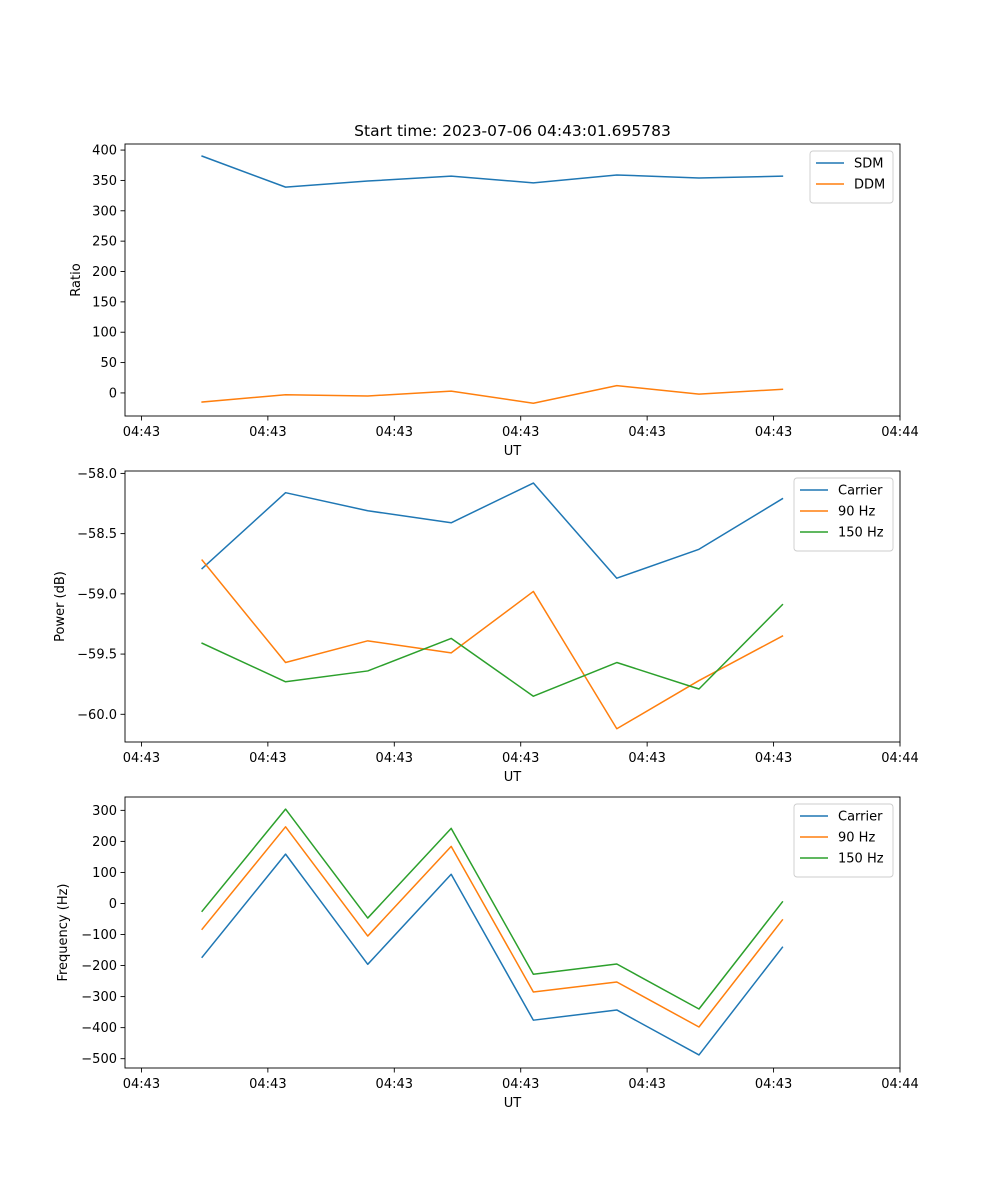  What do you see at coordinates (63, 932) in the screenshot?
I see `y-axis-label: Frequency (Hz)` at bounding box center [63, 932].